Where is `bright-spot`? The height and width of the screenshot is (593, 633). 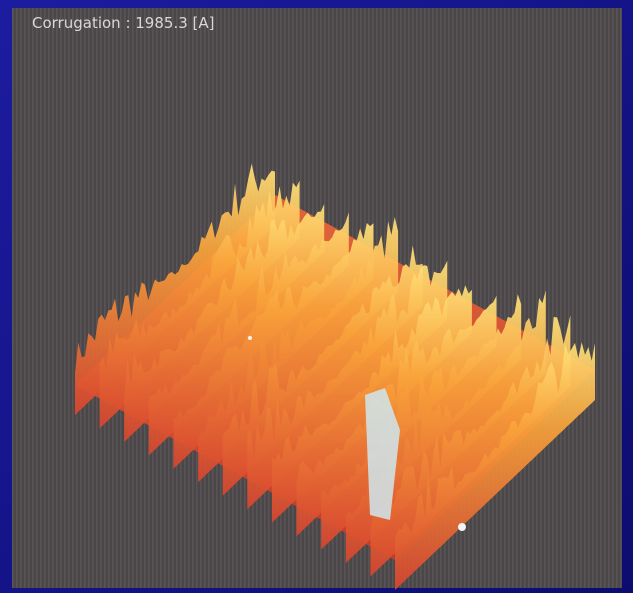 bright-spot is located at coordinates (382, 454).